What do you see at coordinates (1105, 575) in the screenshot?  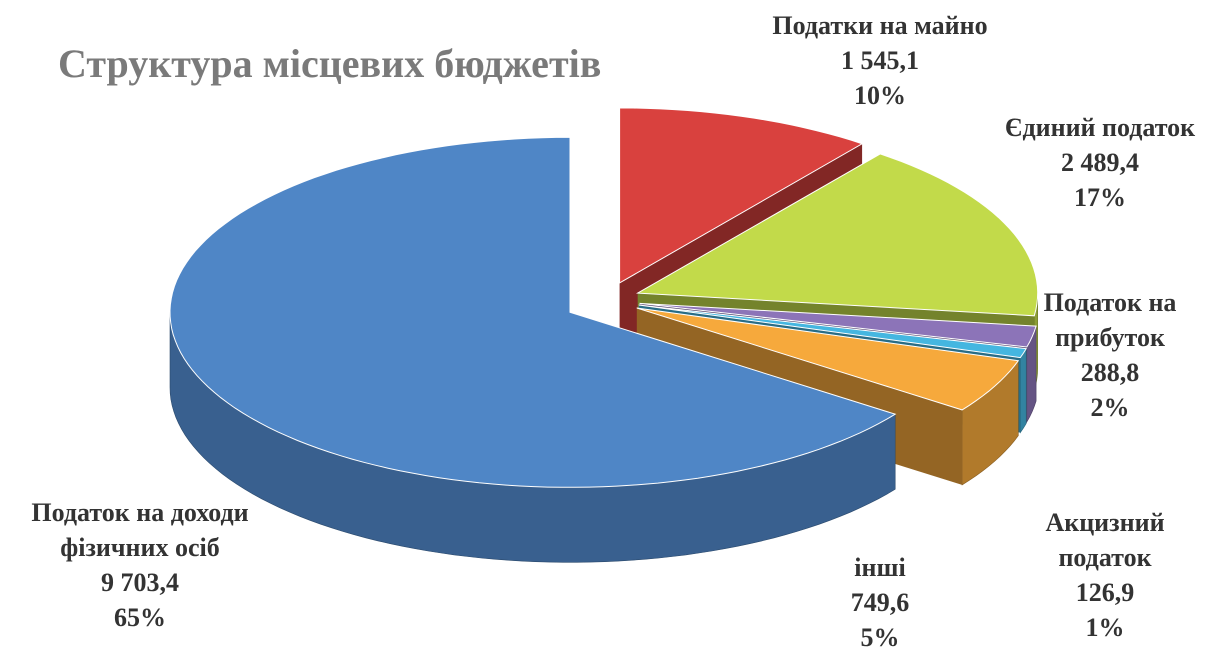 I see `data-label: Акцизний податок 126,9 1%` at bounding box center [1105, 575].